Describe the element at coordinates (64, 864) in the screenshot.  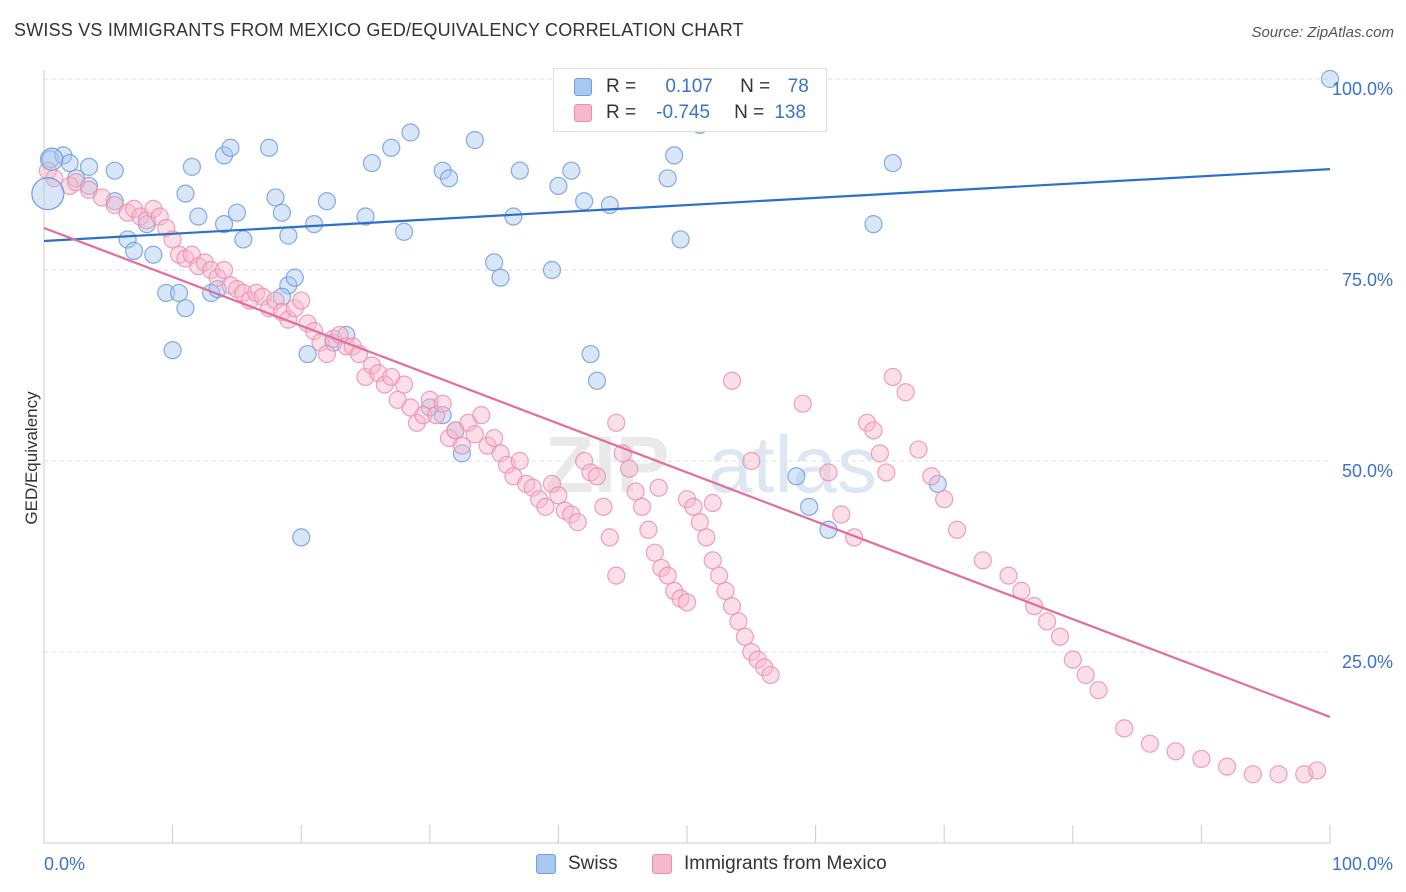
I see `x-tick-label-0: 0.0%` at that location.